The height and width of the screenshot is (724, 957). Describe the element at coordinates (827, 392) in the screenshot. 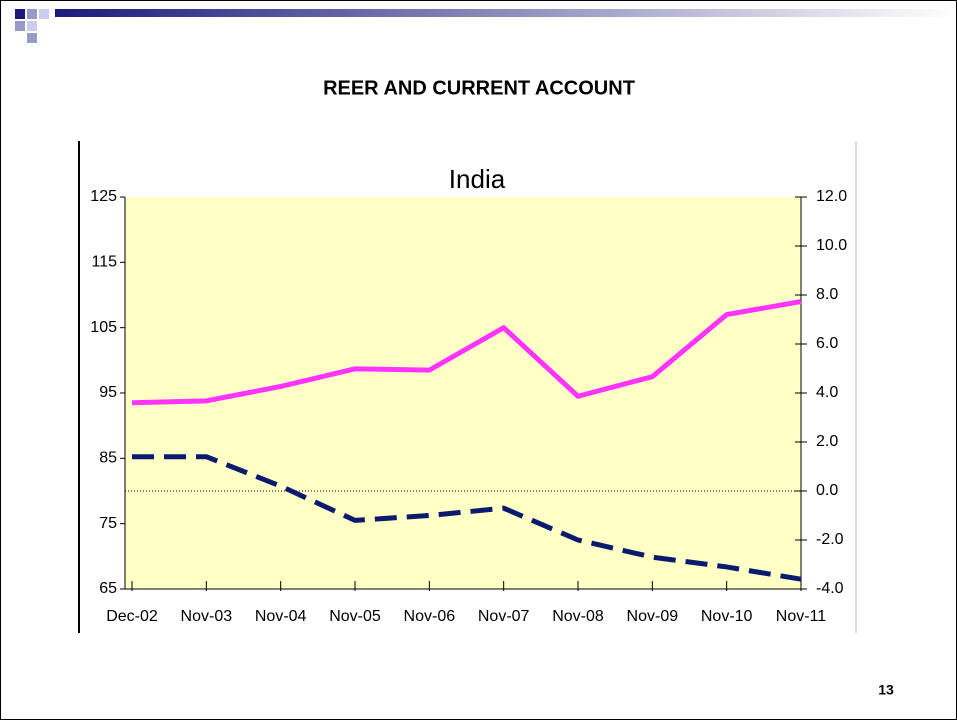

I see `y2-tick-label: 4.0` at that location.